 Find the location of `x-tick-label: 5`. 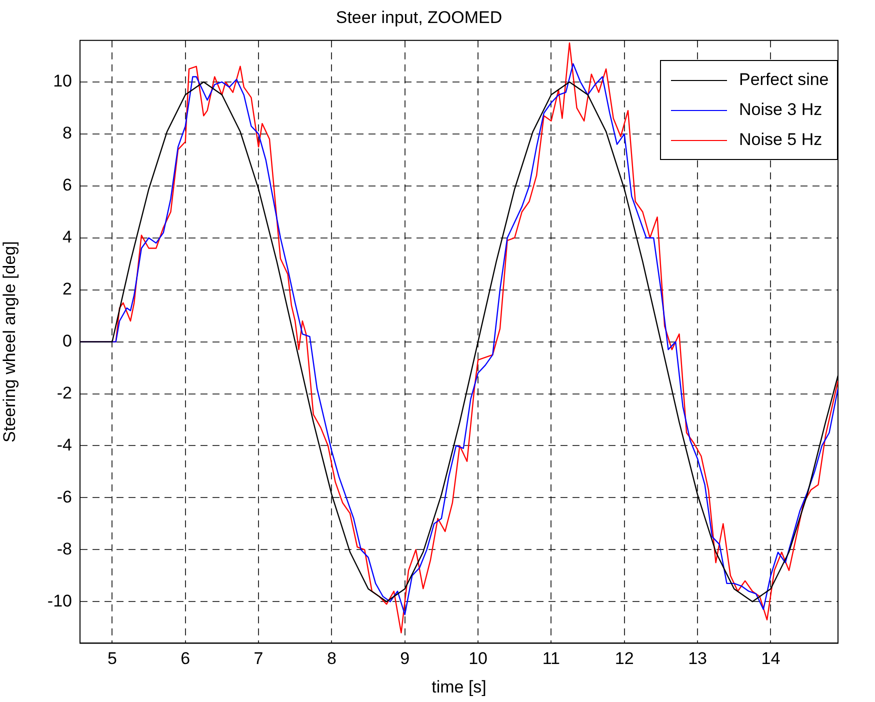

x-tick-label: 5 is located at coordinates (112, 658).